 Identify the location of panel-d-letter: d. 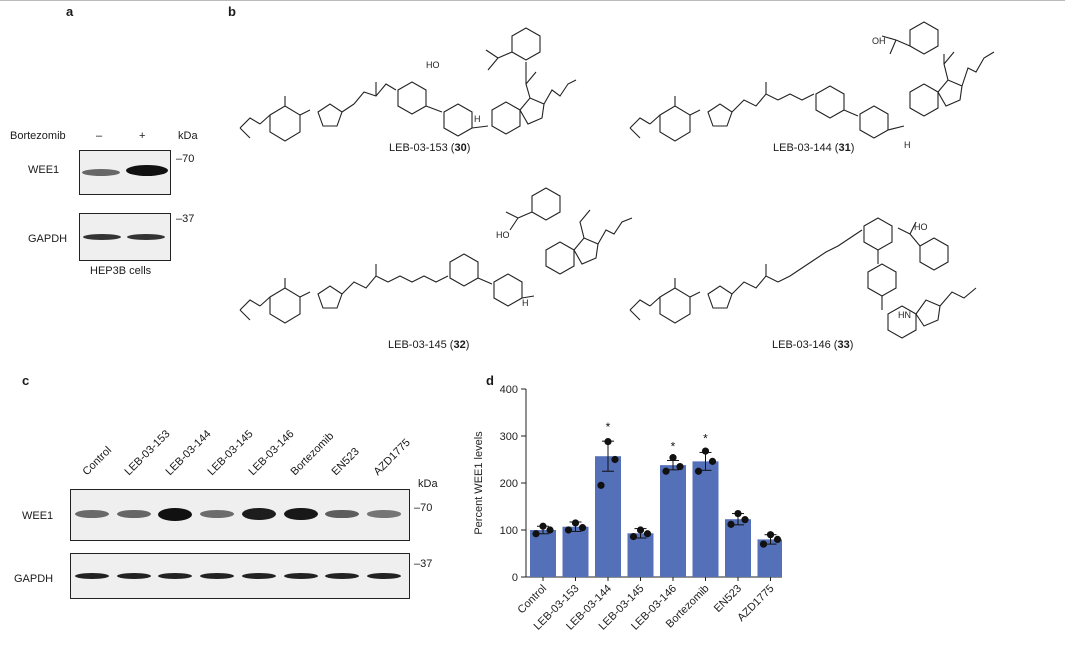
(490, 380).